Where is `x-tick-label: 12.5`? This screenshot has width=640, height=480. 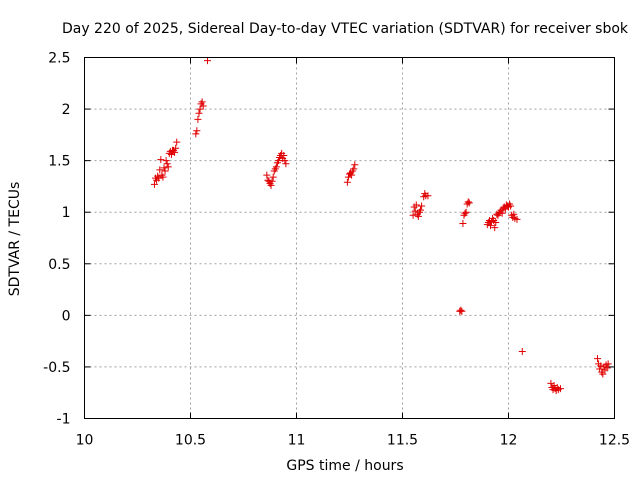
x-tick-label: 12.5 is located at coordinates (614, 441).